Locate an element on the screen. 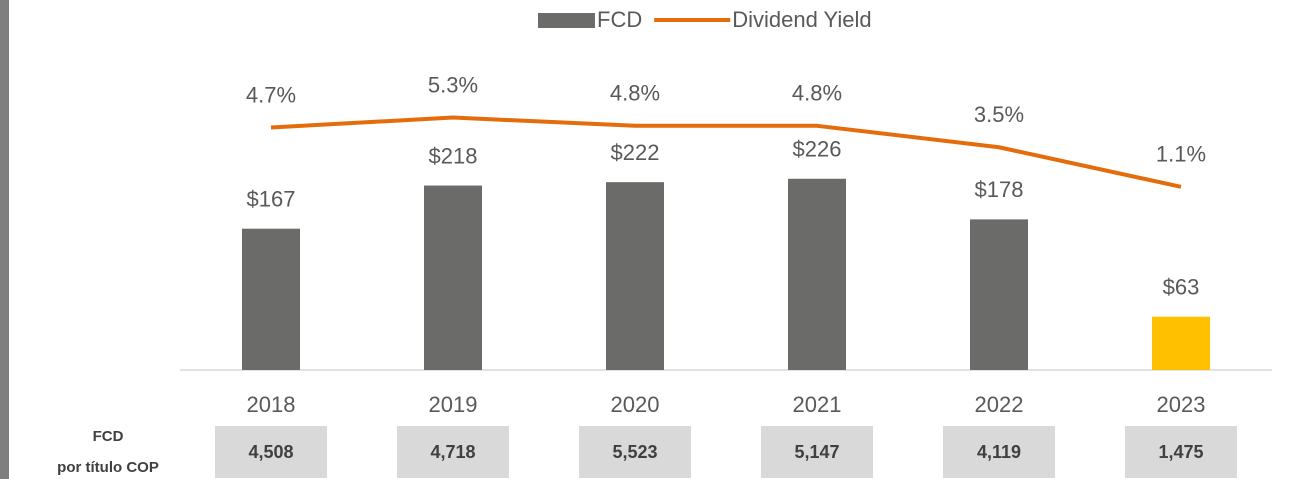  data-label: $178 is located at coordinates (999, 189).